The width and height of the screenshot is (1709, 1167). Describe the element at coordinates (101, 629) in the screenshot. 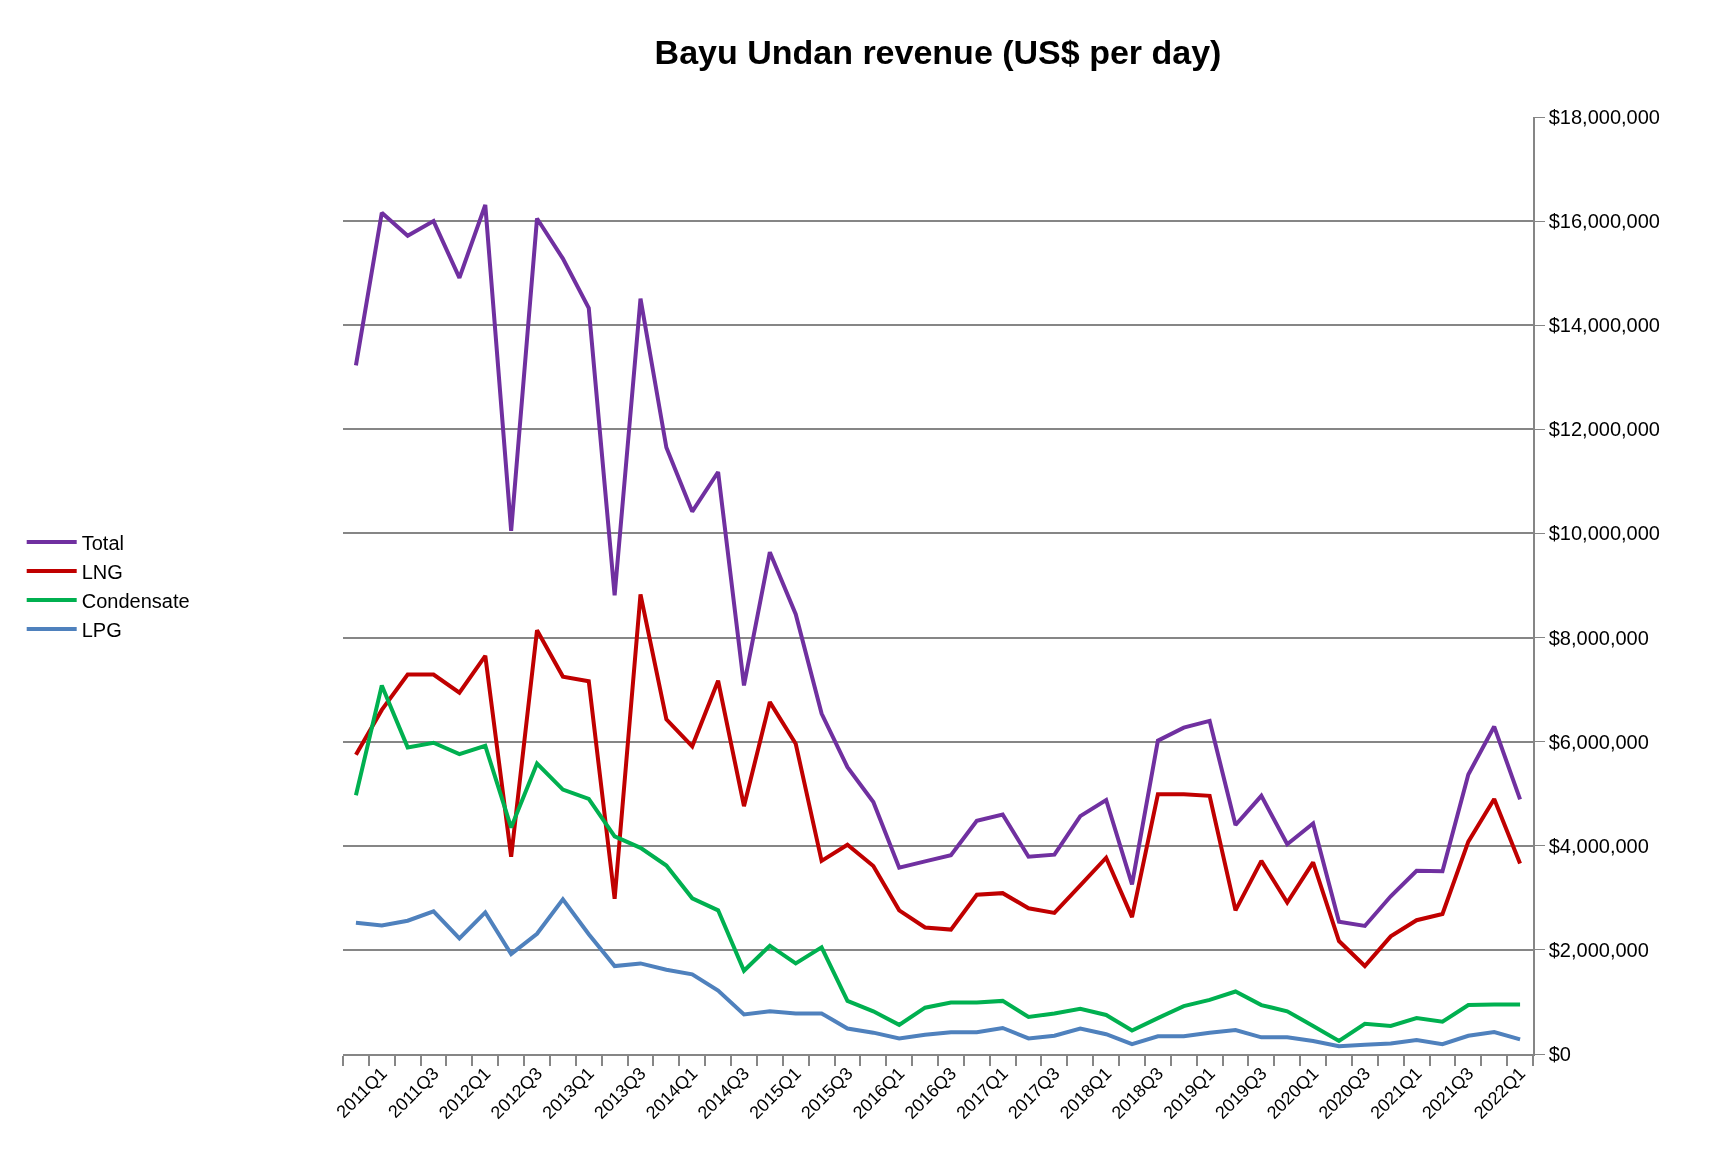

I see `legend-label: LPG` at that location.